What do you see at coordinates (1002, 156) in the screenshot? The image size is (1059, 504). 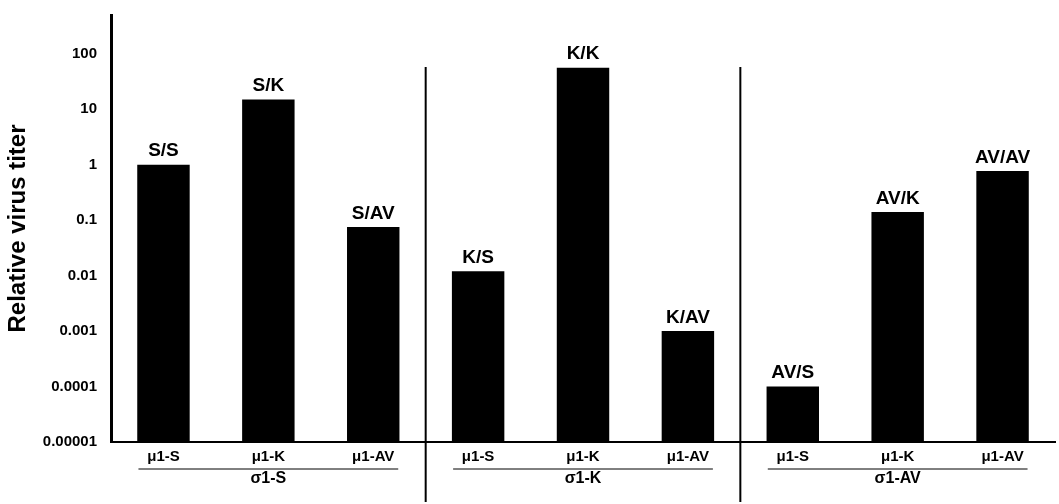 I see `data-label: AV/AV` at bounding box center [1002, 156].